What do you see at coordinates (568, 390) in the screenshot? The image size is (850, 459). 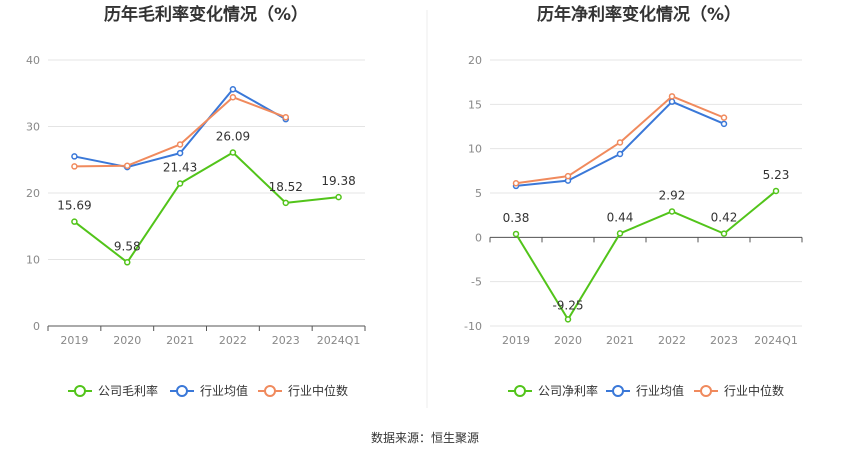 I see `legend-label: 公司净利率` at bounding box center [568, 390].